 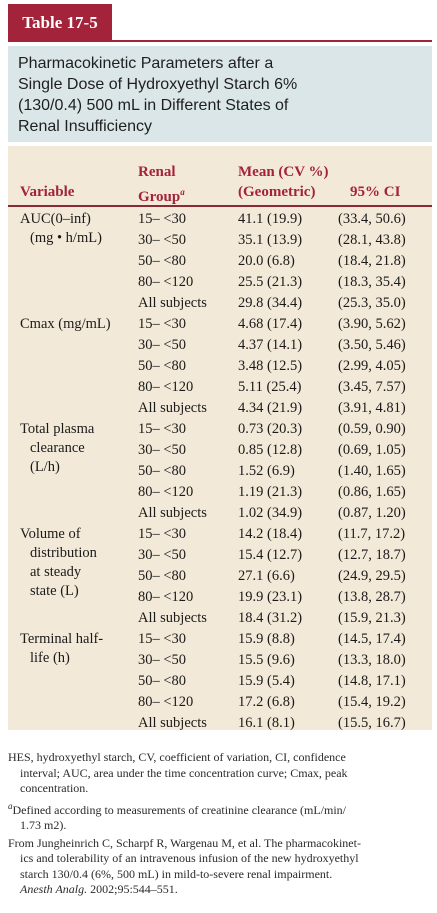 What do you see at coordinates (270, 303) in the screenshot?
I see `row-mean: 29.8 (34.4)` at bounding box center [270, 303].